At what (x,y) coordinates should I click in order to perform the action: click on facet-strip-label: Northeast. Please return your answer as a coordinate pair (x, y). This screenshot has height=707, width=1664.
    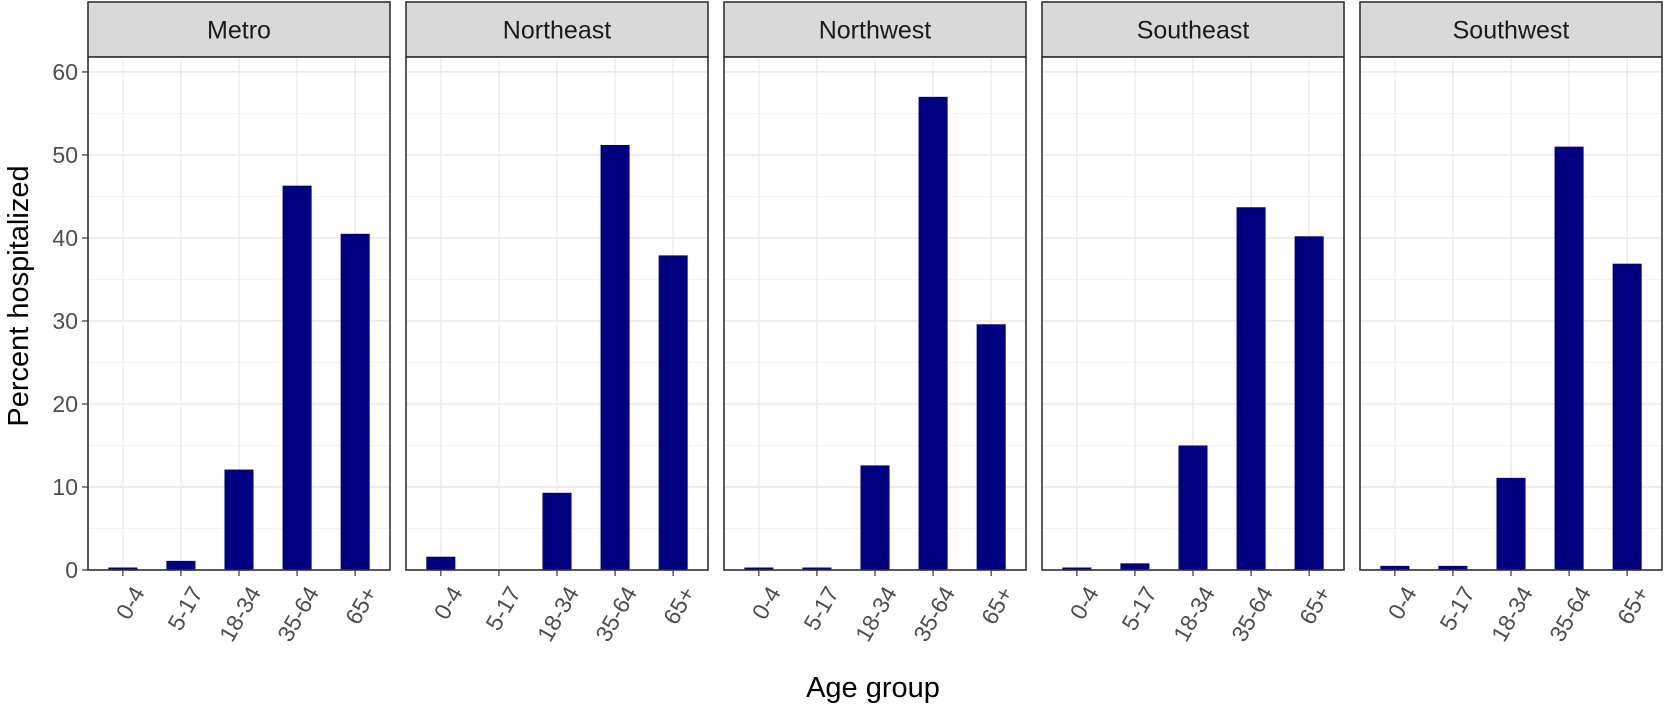
    Looking at the image, I should click on (557, 31).